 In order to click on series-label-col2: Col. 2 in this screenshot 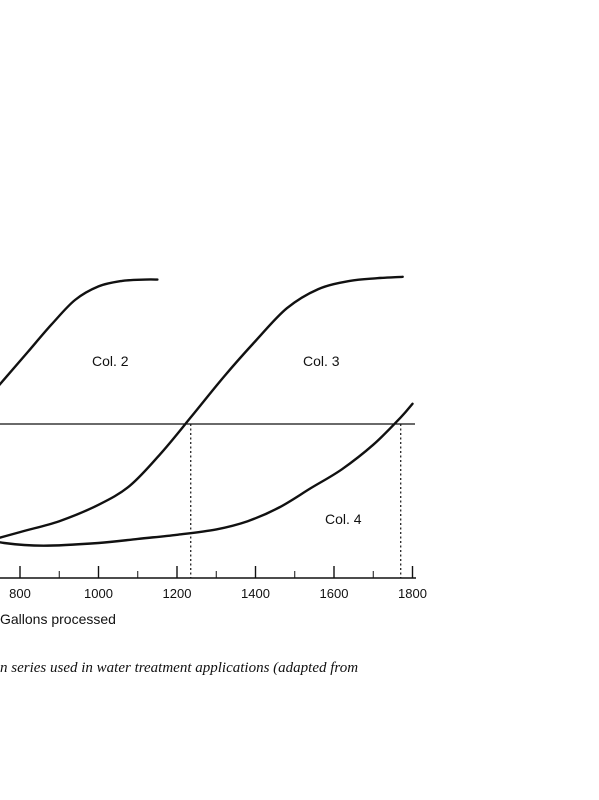, I will do `click(110, 361)`.